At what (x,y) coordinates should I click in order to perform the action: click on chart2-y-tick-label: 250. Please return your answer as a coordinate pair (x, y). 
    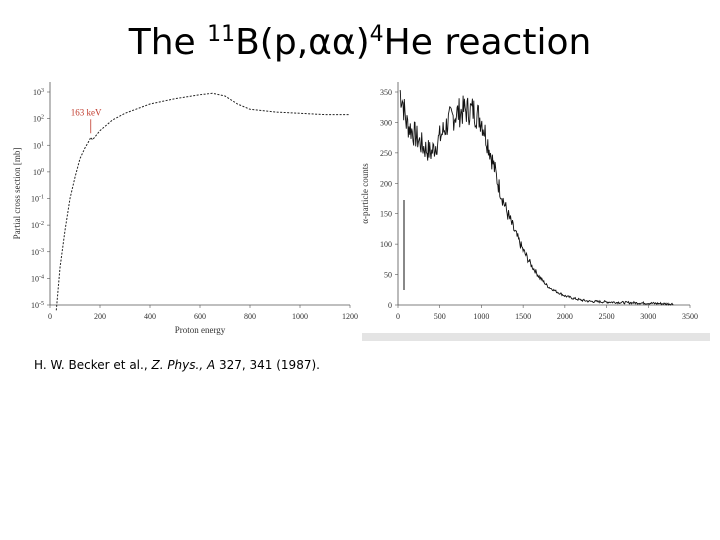
    Looking at the image, I should click on (386, 153).